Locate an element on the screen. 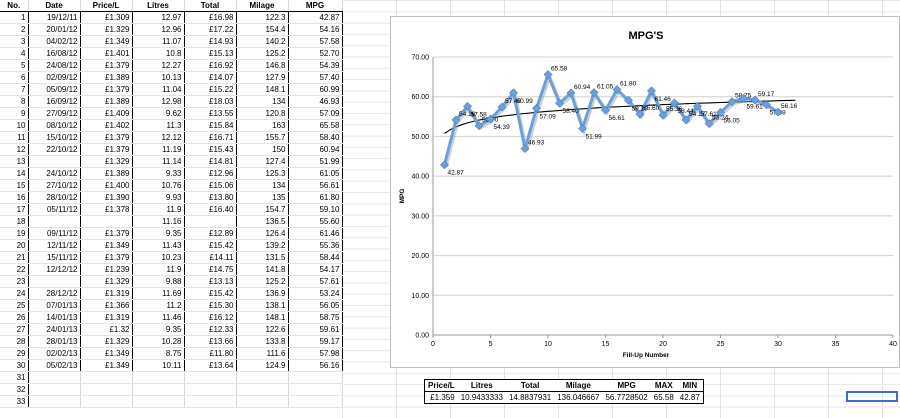 The image size is (900, 418). table-cell: 23 is located at coordinates (14, 281).